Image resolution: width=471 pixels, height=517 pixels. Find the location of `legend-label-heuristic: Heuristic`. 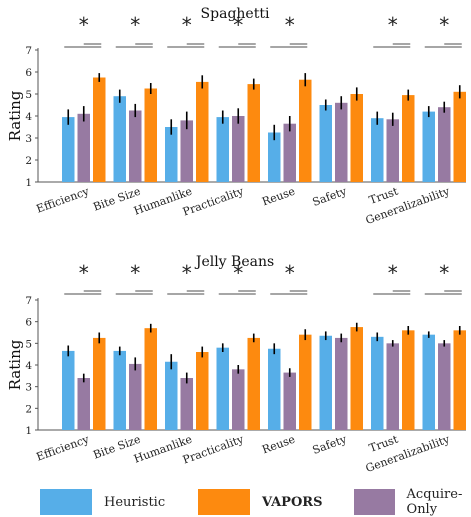

legend-label-heuristic: Heuristic is located at coordinates (135, 502).